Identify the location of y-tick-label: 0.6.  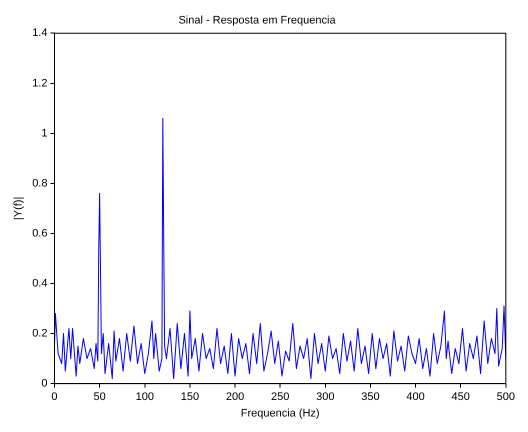
(40, 233).